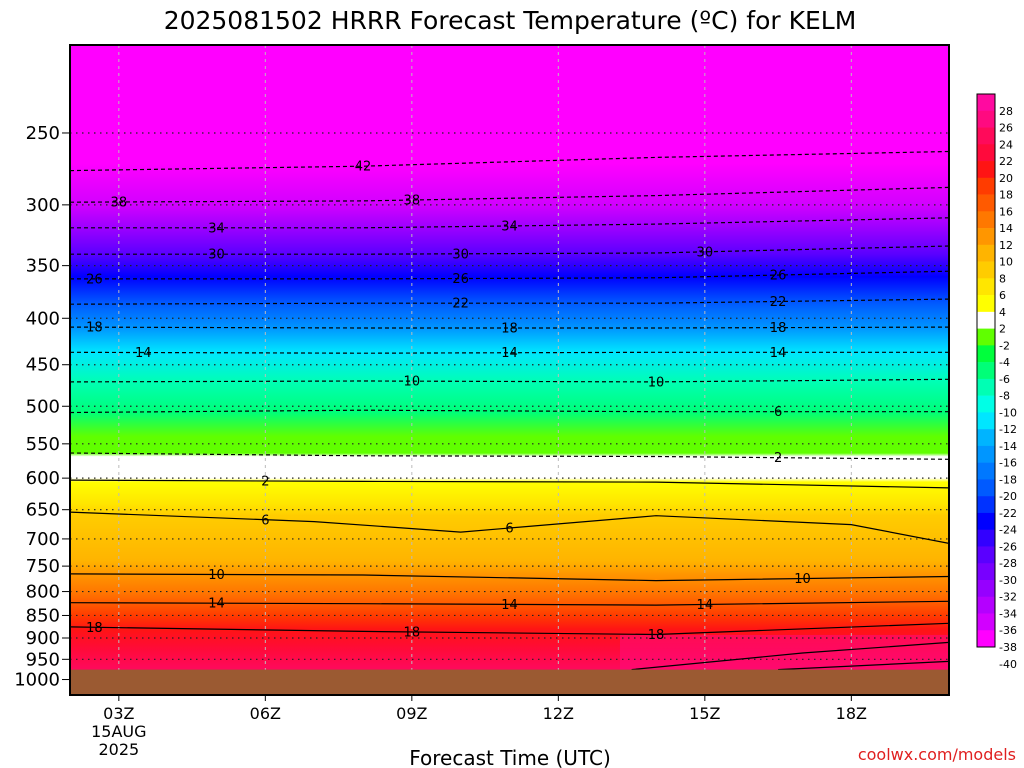 This screenshot has height=768, width=1024. I want to click on y-tick-label: 750, so click(43, 566).